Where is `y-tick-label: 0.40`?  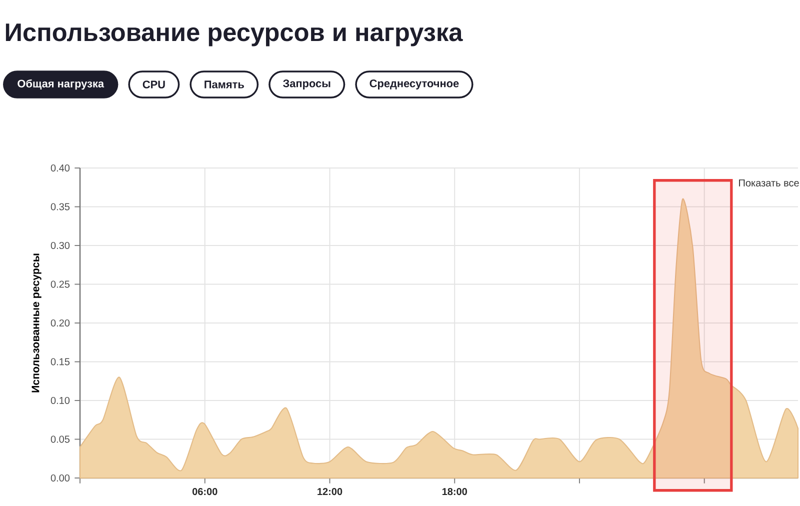 y-tick-label: 0.40 is located at coordinates (60, 168).